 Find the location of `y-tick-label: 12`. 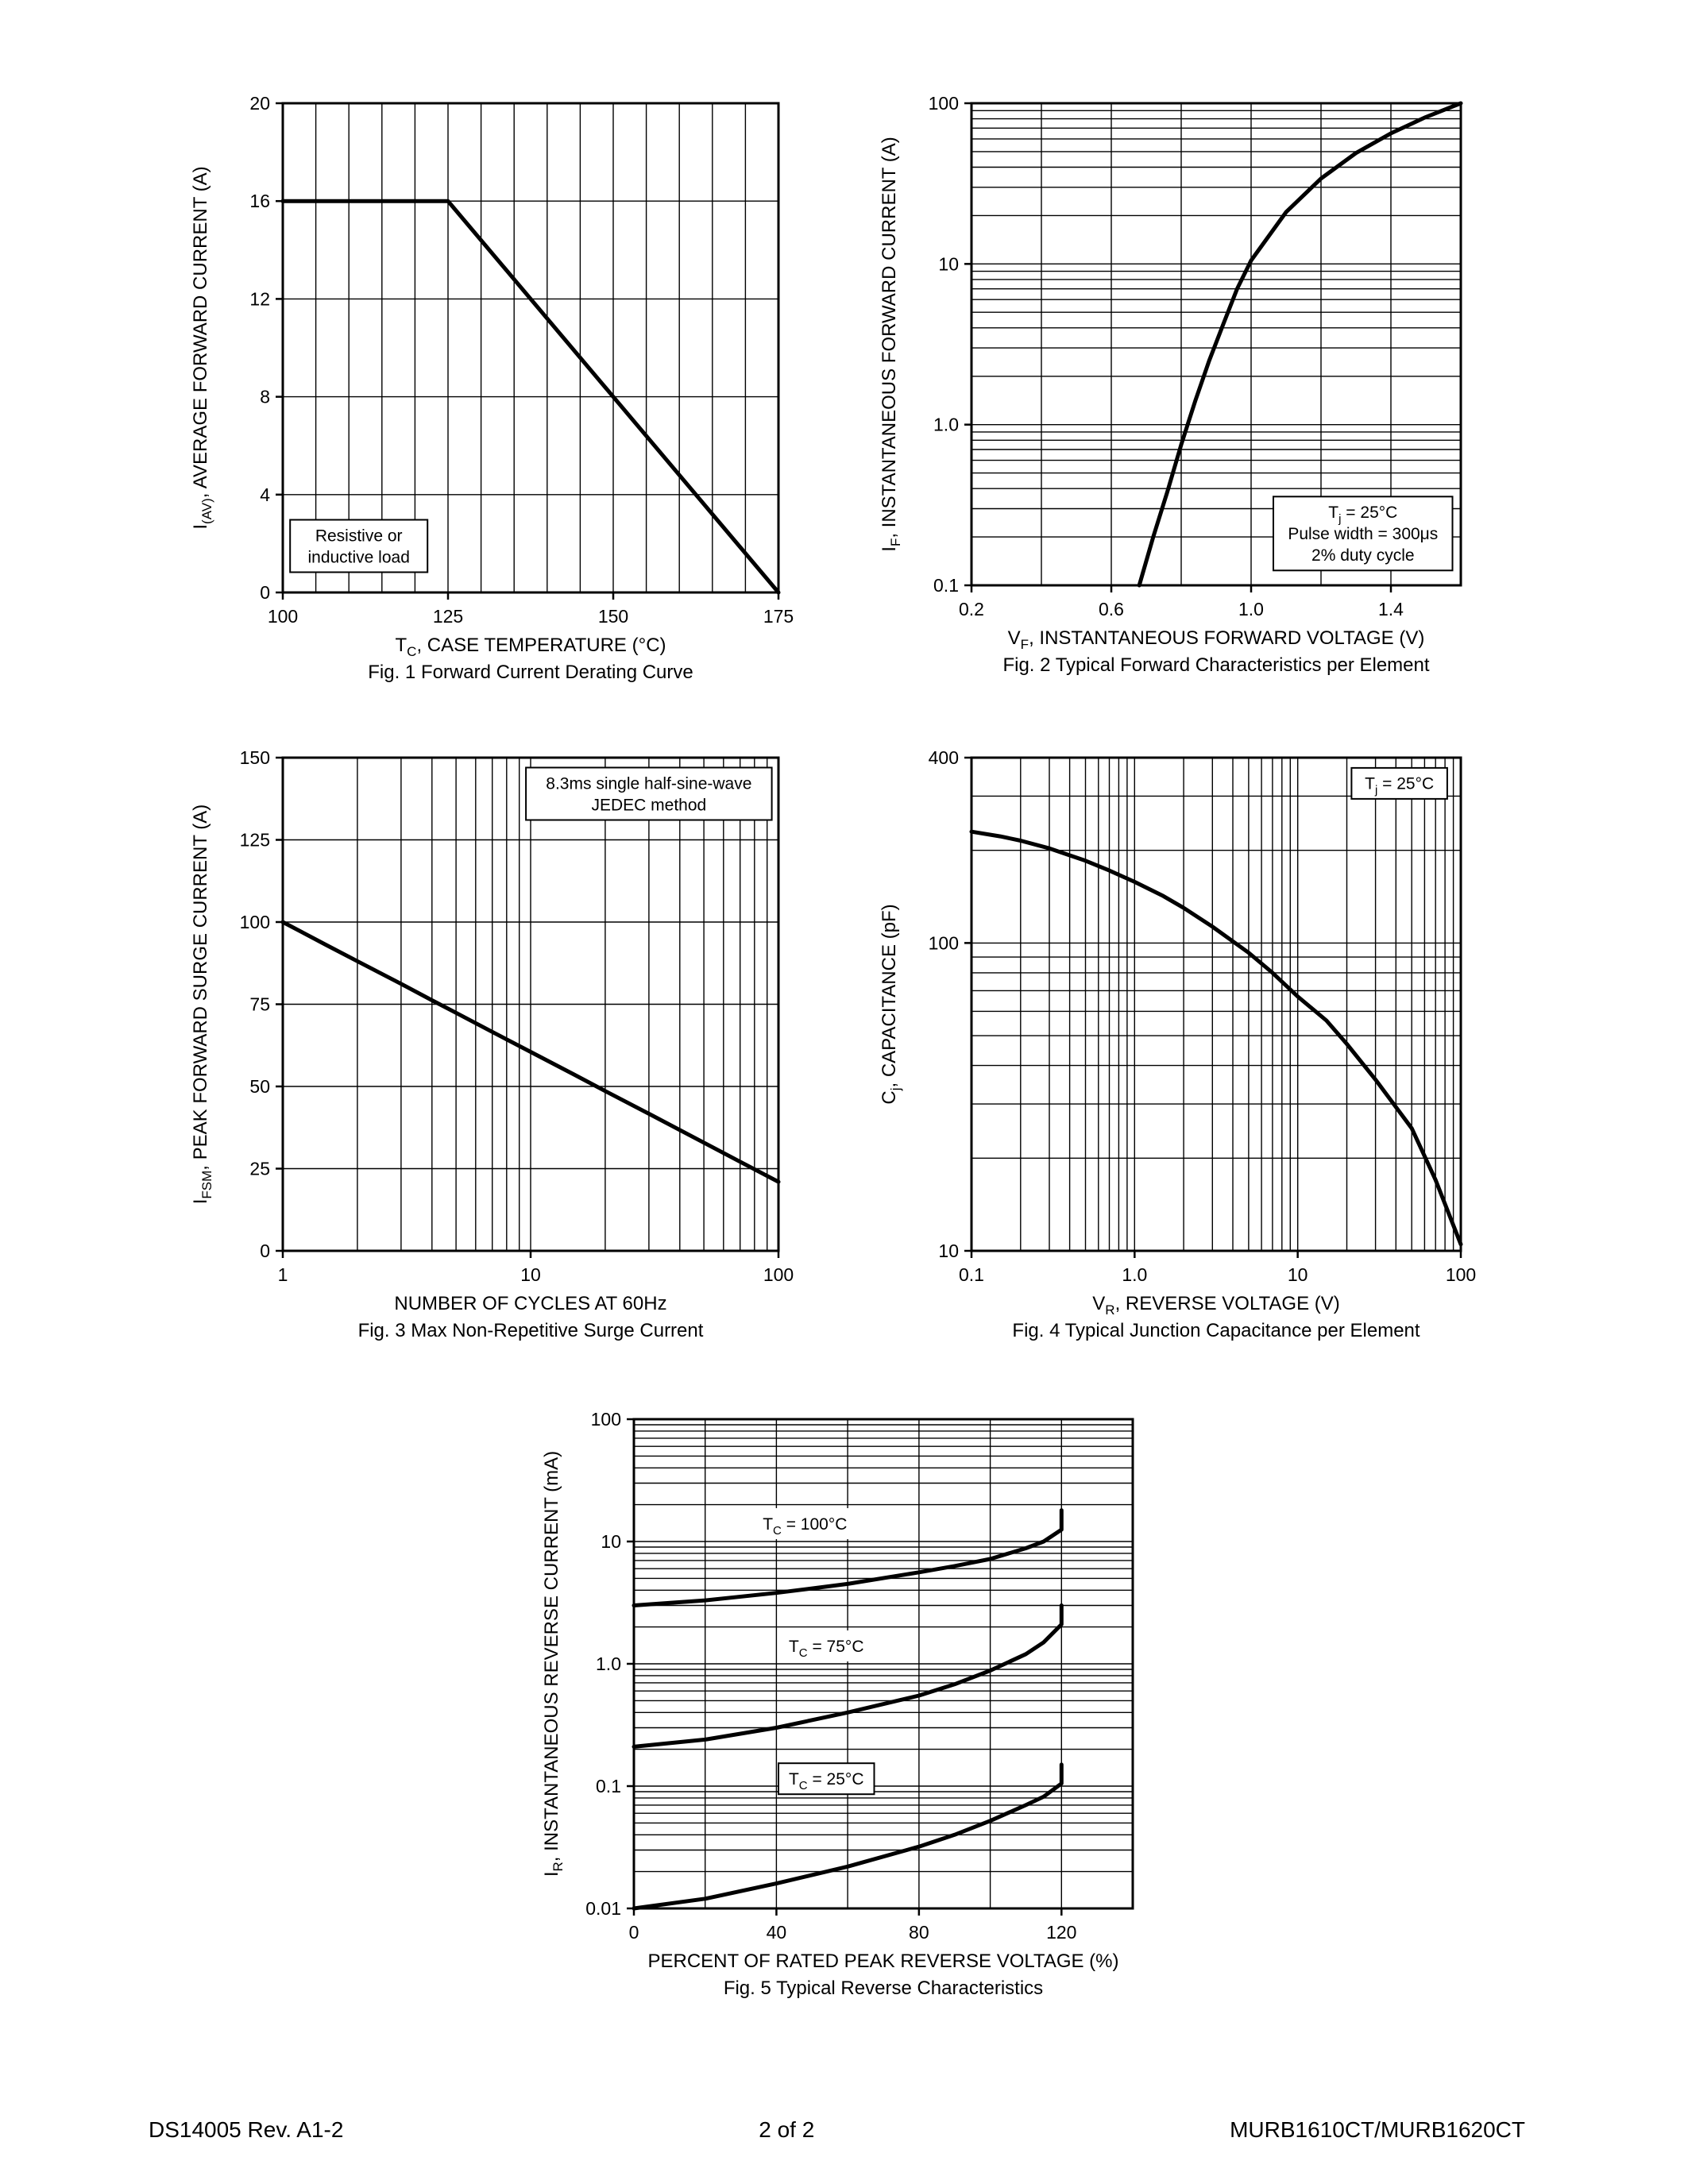

y-tick-label: 12 is located at coordinates (259, 298).